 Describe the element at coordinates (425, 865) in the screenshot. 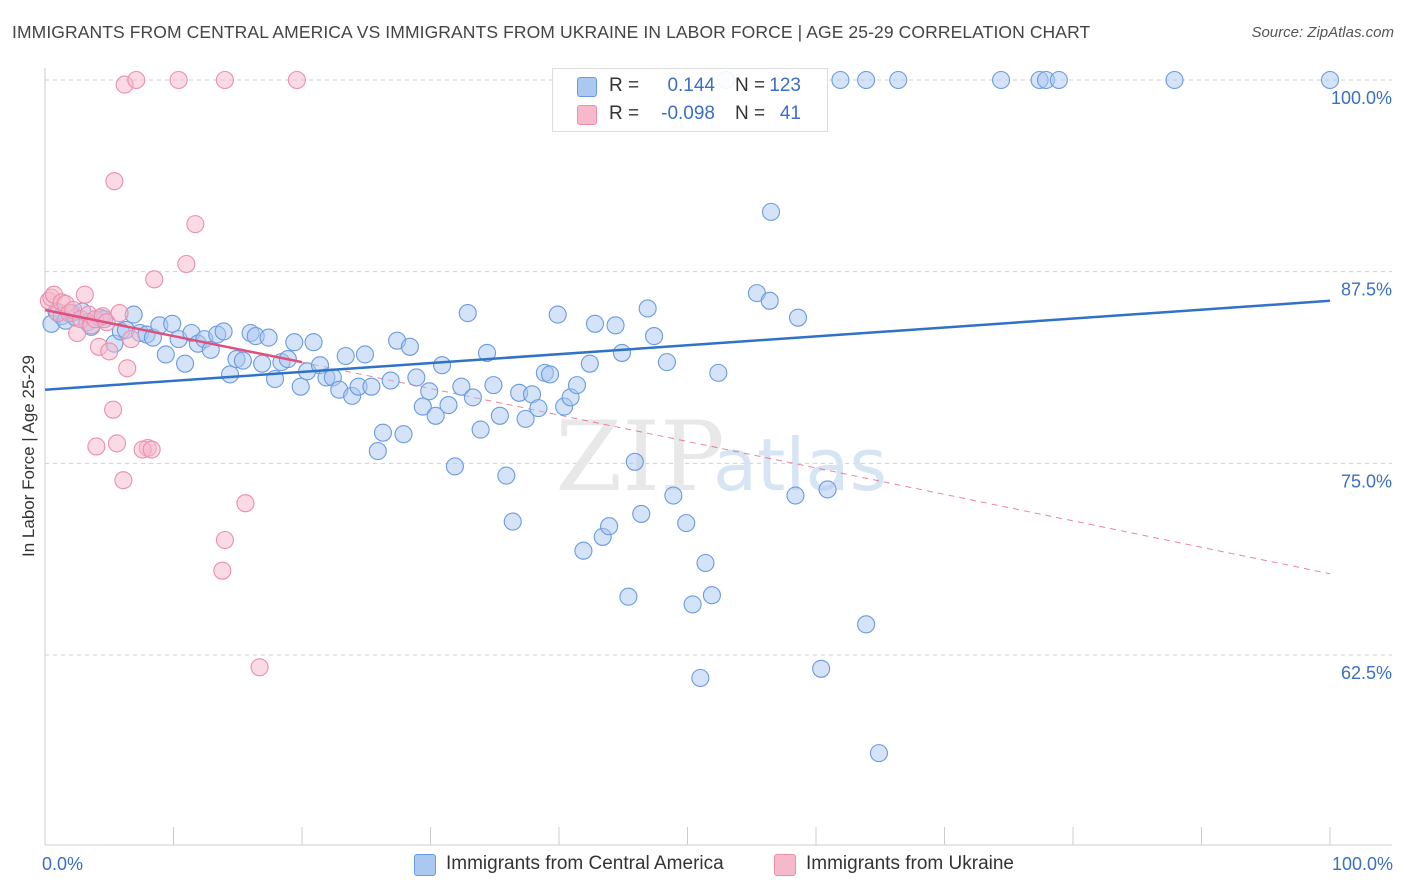

I see `legend-swatch-blue` at that location.